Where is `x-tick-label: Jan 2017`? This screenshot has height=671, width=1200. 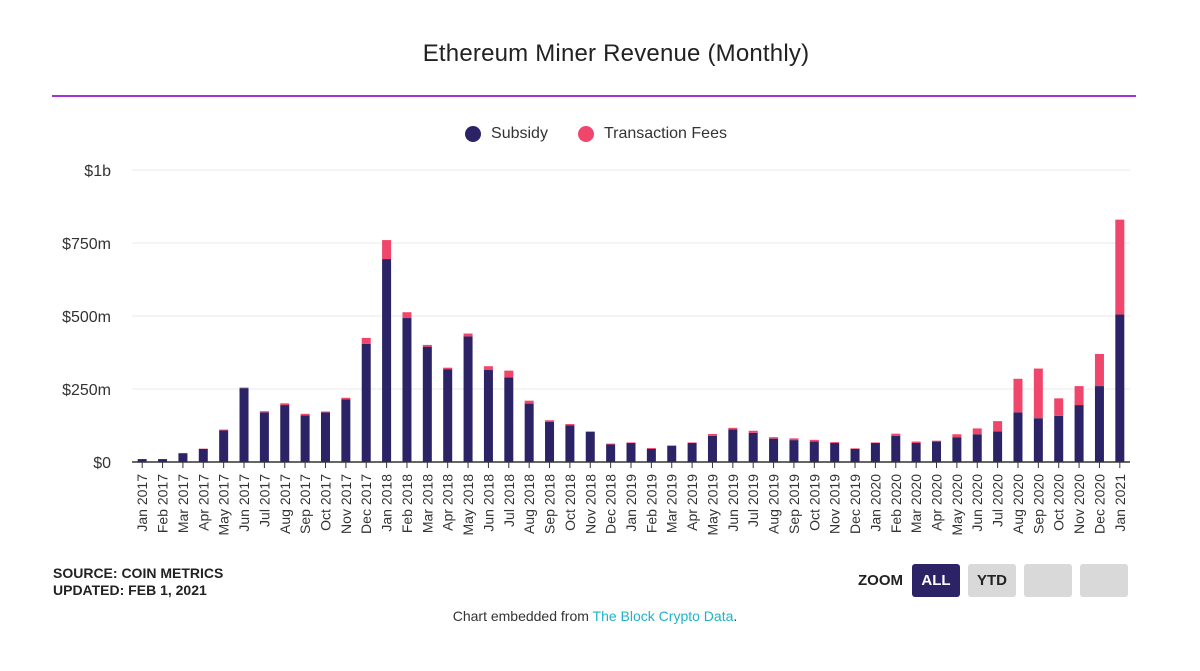
x-tick-label: Jan 2017 is located at coordinates (142, 503).